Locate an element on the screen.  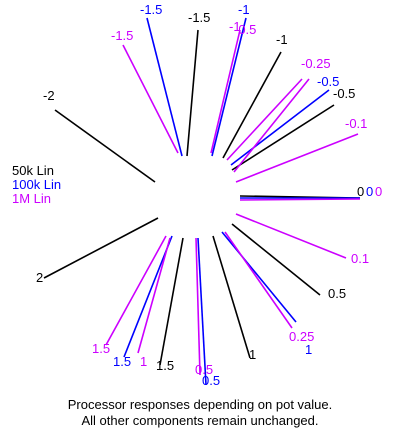
ray-label-1m-1: 1 is located at coordinates (143, 361).